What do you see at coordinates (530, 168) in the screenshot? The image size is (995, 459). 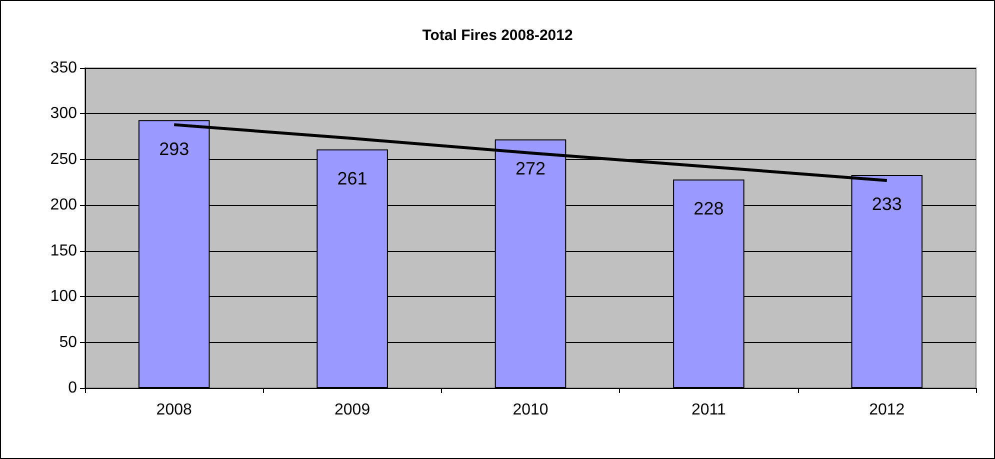 I see `data-label: 272` at bounding box center [530, 168].